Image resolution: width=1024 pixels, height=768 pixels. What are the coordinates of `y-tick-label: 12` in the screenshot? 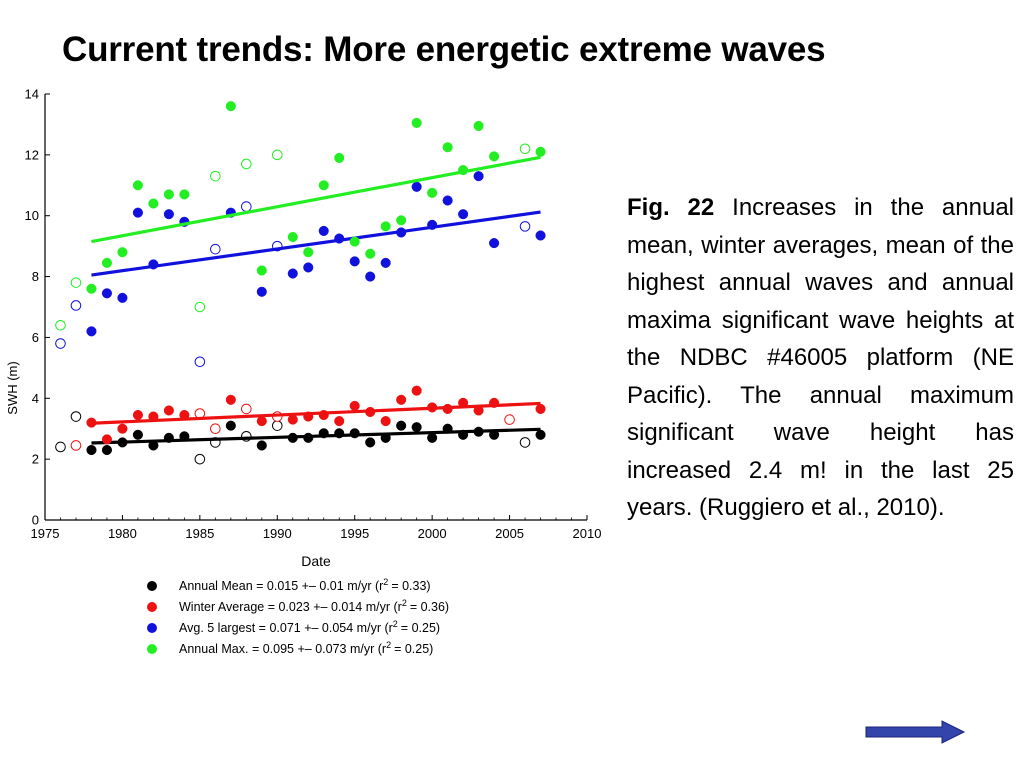 It's located at (32, 154).